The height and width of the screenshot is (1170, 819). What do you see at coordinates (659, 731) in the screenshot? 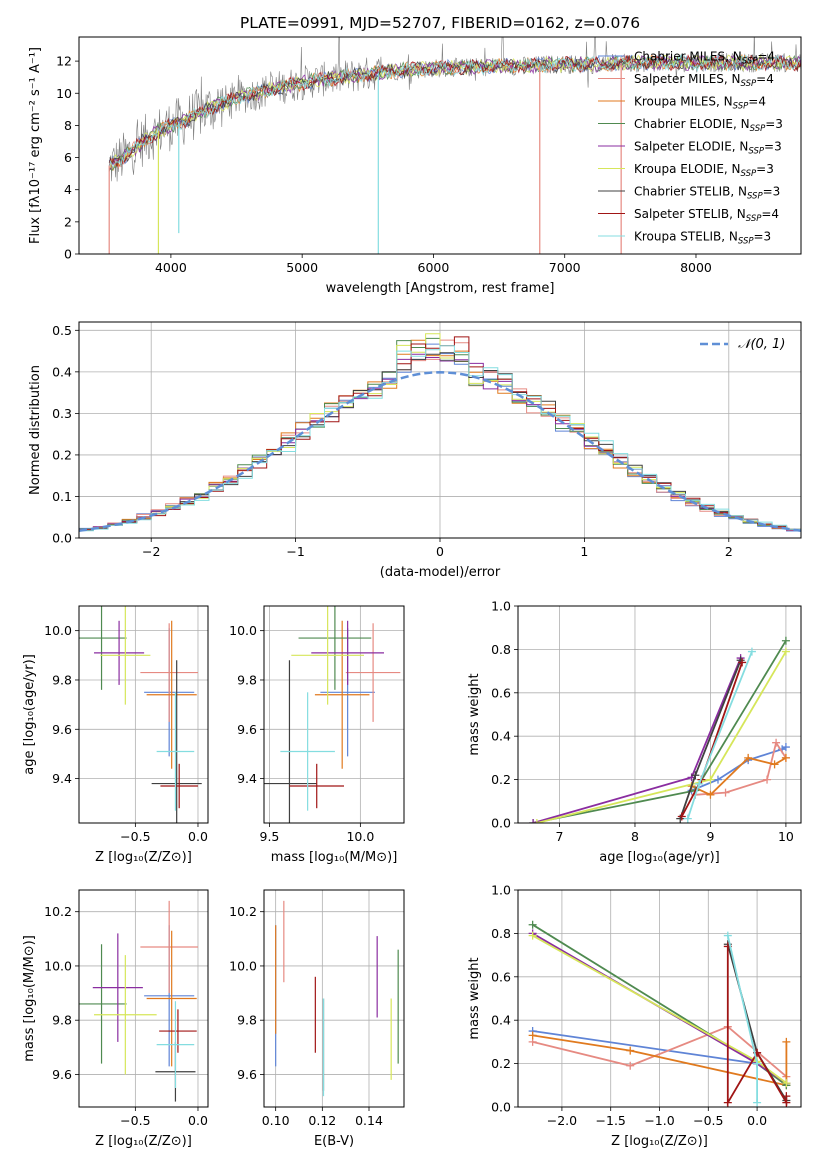
I see `weight-line-chabrier-elodie` at bounding box center [659, 731].